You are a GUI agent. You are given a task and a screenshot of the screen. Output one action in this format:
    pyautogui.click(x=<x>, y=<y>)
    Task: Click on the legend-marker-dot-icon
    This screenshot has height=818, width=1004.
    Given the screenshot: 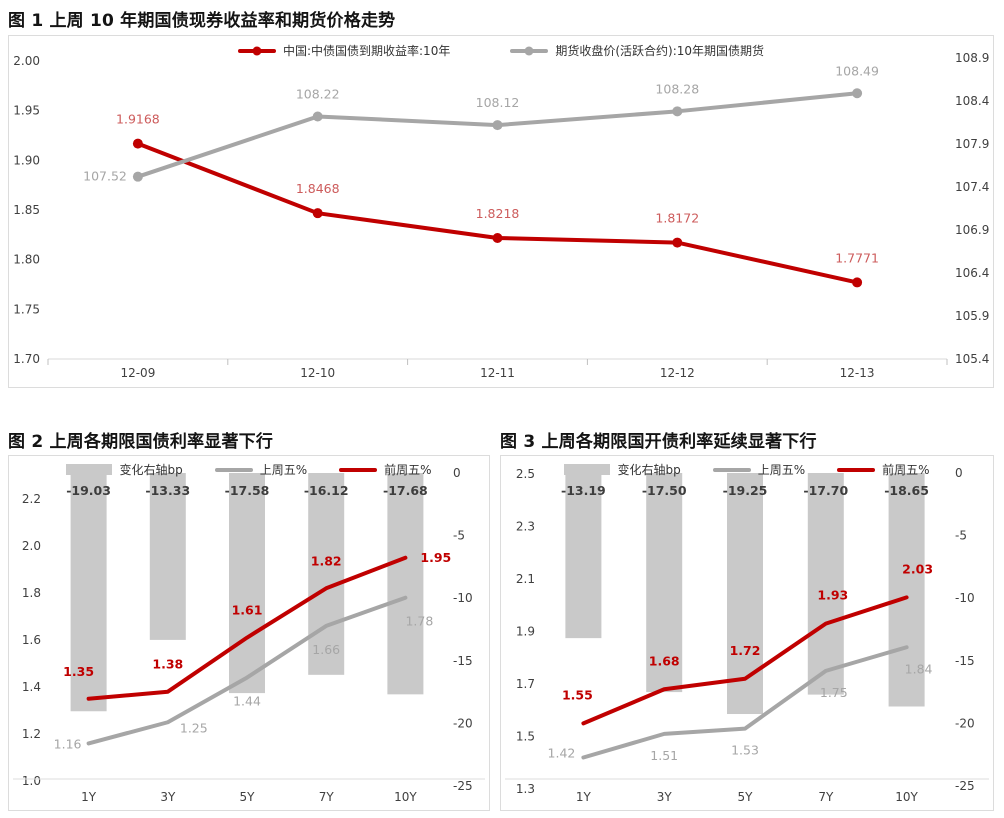 What is the action you would take?
    pyautogui.click(x=529, y=50)
    